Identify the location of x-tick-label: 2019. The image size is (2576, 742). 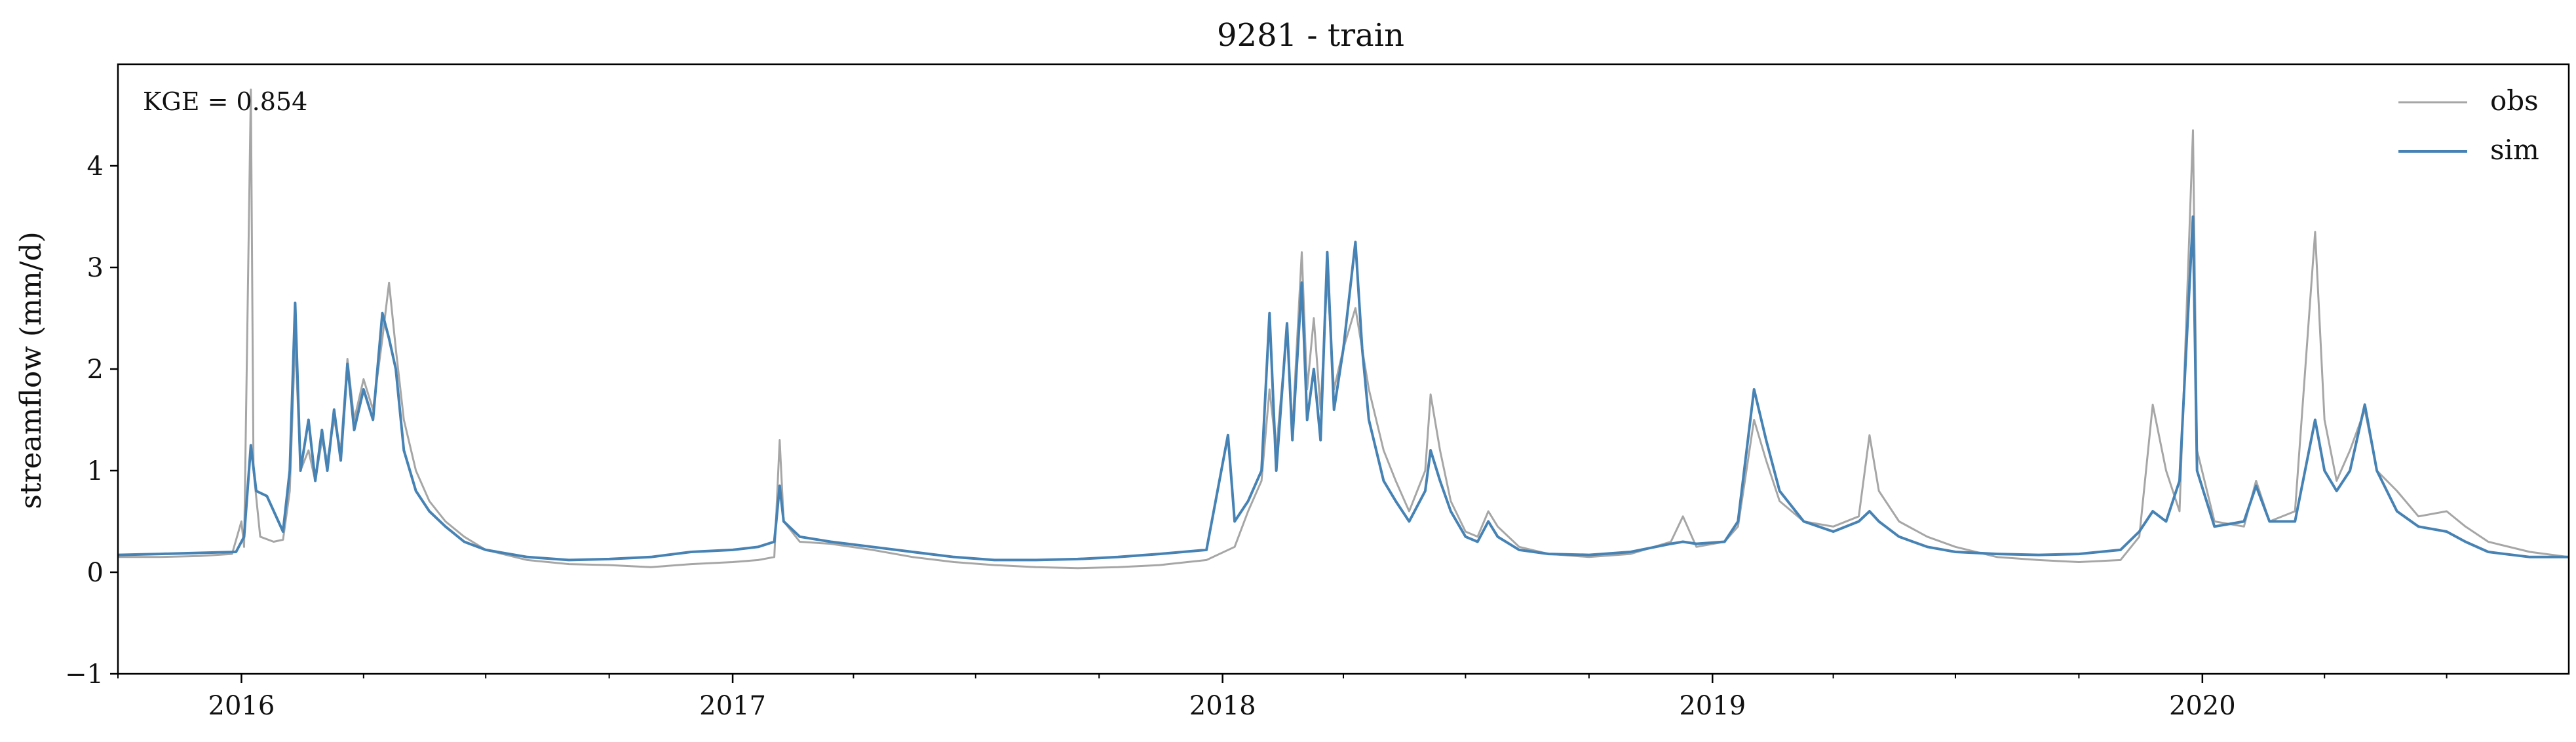
(1712, 706).